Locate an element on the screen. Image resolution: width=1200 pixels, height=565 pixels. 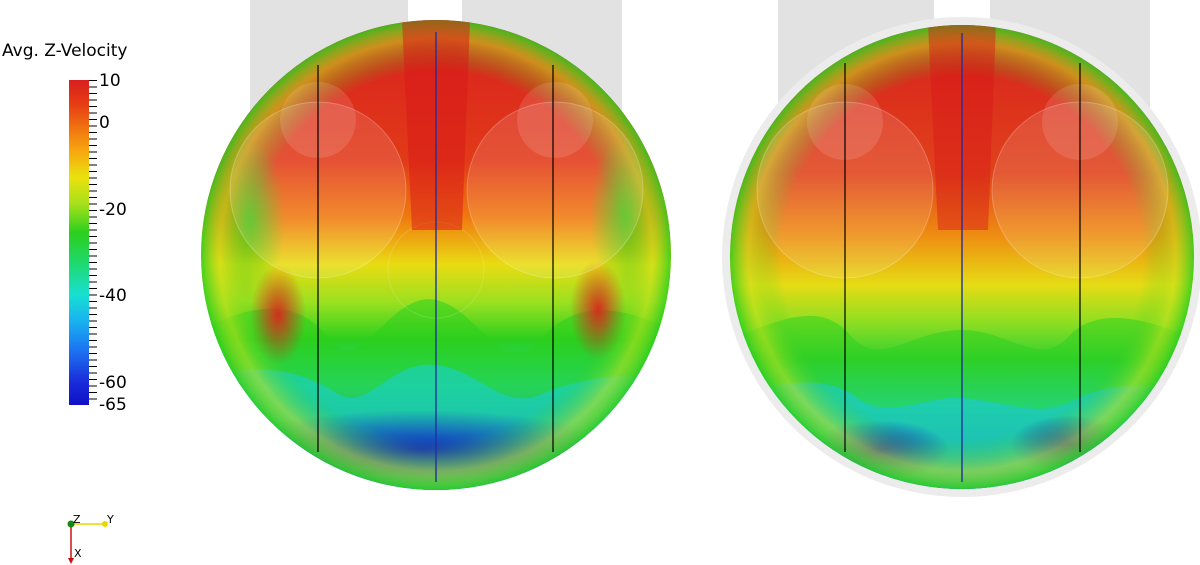
color-legend-title: Avg. Z-Velocity is located at coordinates (65, 51).